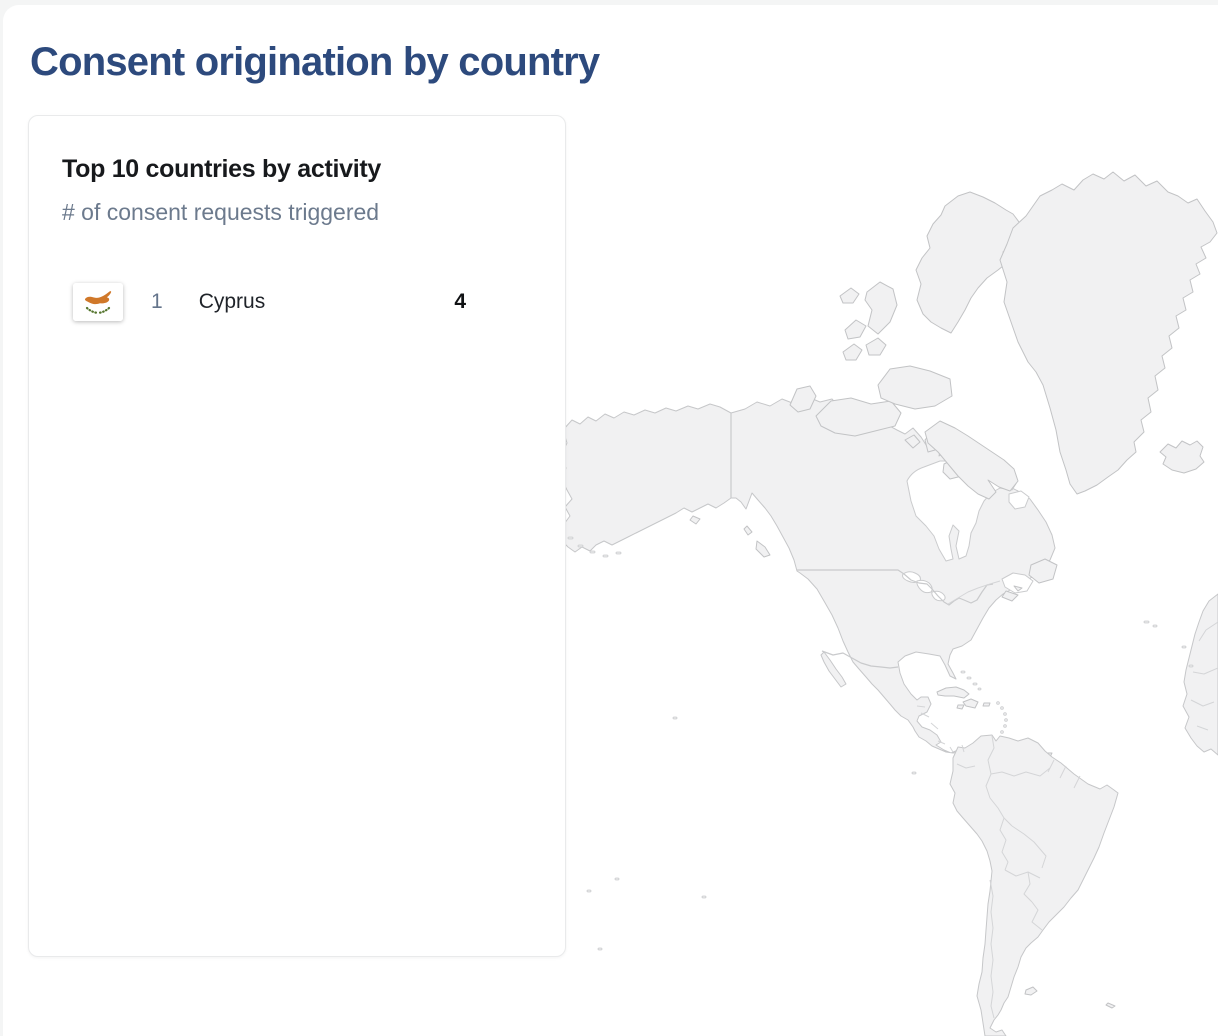 This screenshot has width=1218, height=1036. I want to click on south-america-borders, so click(1018, 877).